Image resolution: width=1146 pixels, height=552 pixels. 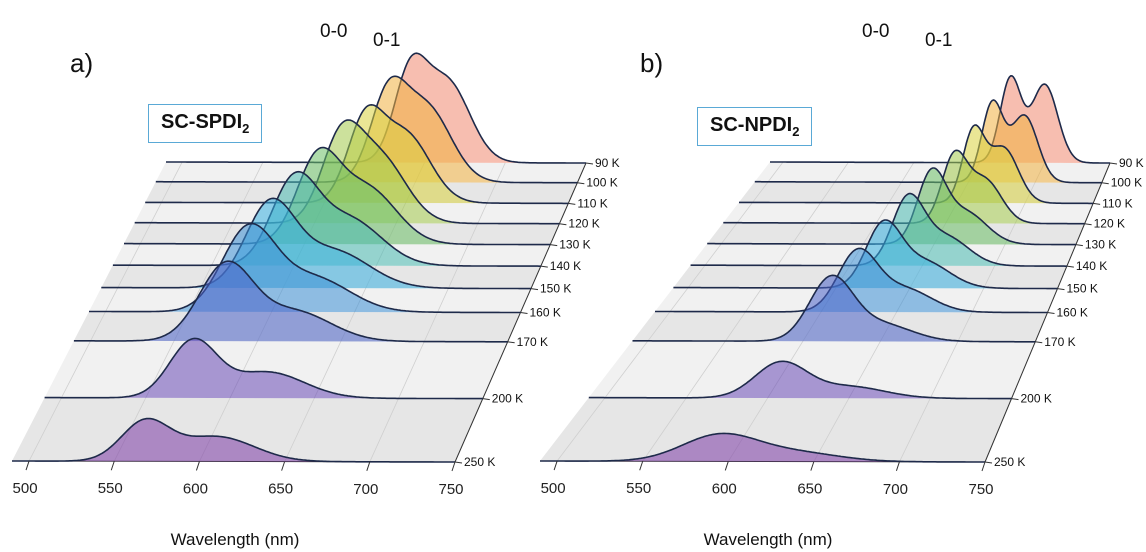 I want to click on spectrum-fill-110K, so click(x=916, y=164).